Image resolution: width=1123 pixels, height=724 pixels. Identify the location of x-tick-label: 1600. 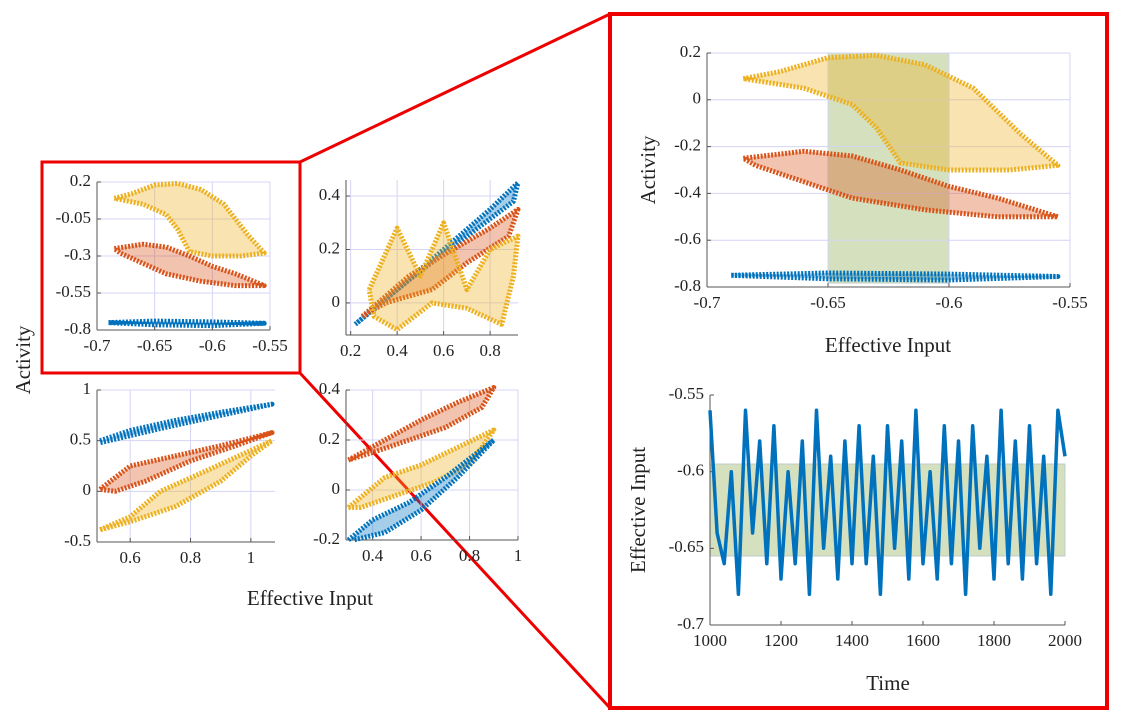
(923, 640).